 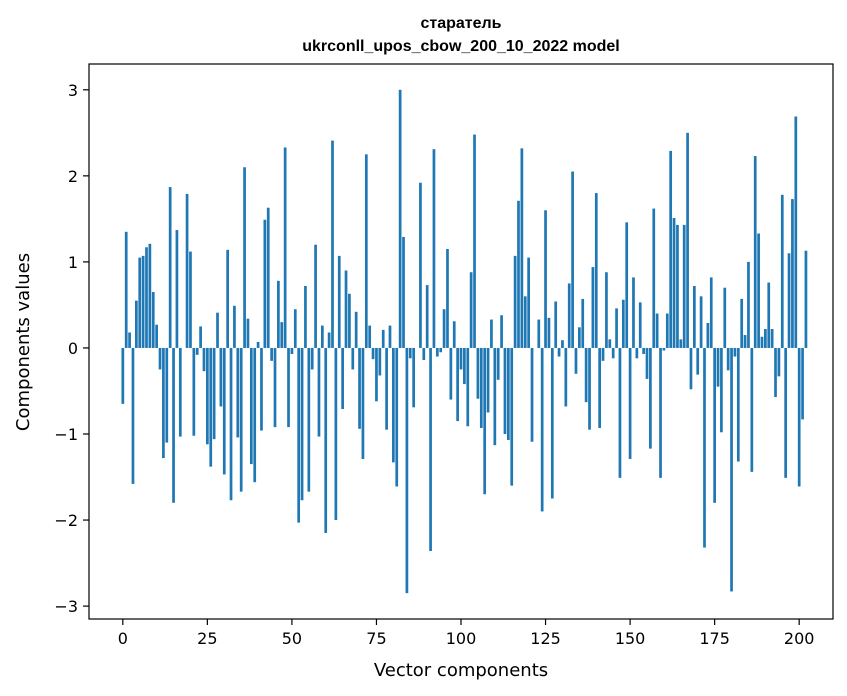 What do you see at coordinates (714, 638) in the screenshot?
I see `x-tick-label: 175` at bounding box center [714, 638].